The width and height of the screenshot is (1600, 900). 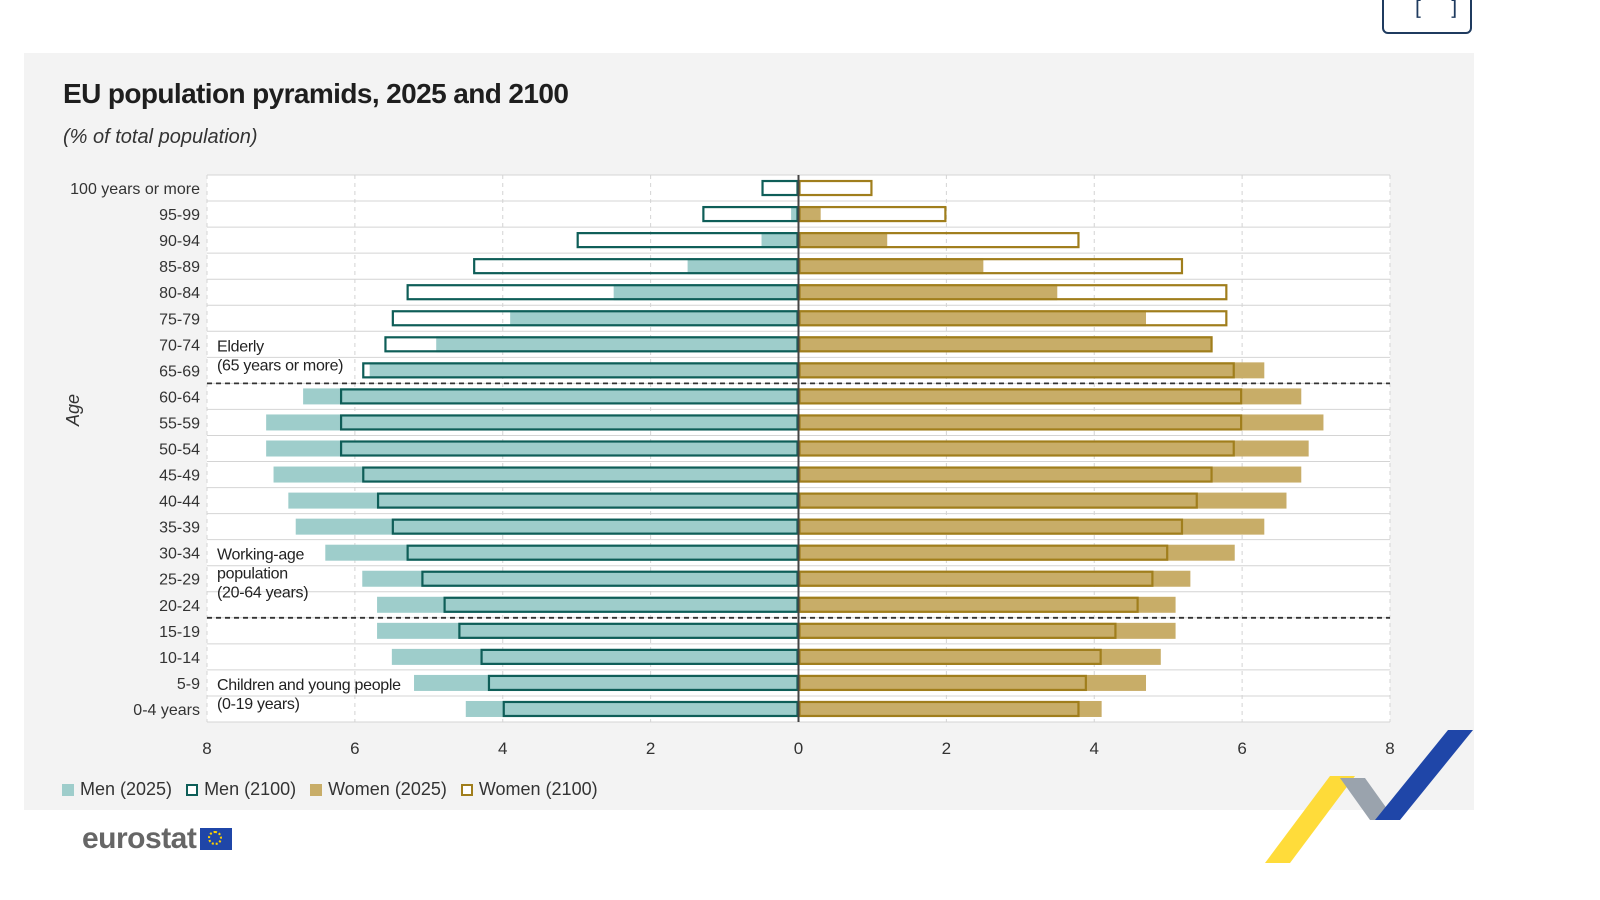 What do you see at coordinates (1367, 799) in the screenshot?
I see `ribbon-grey` at bounding box center [1367, 799].